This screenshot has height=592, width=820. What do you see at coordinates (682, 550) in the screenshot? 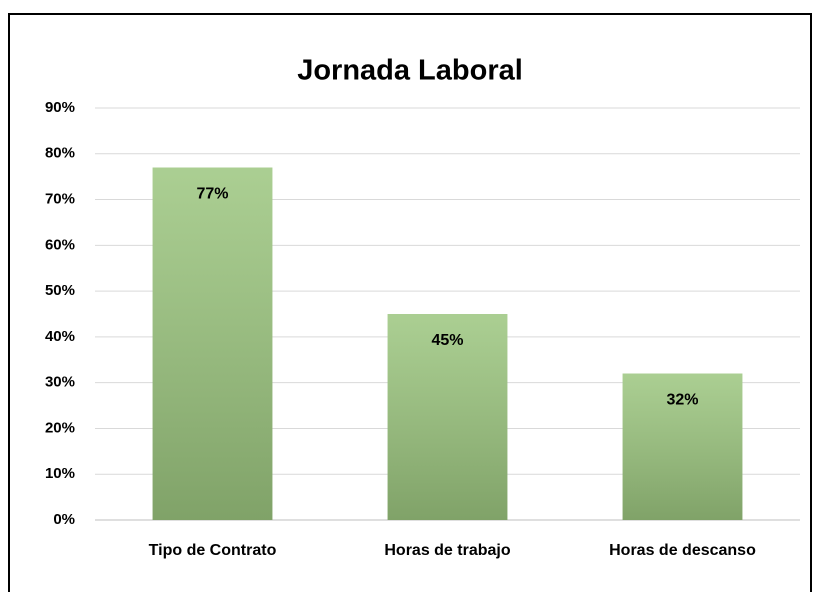
I see `x-tick-label: Horas de descanso` at bounding box center [682, 550].